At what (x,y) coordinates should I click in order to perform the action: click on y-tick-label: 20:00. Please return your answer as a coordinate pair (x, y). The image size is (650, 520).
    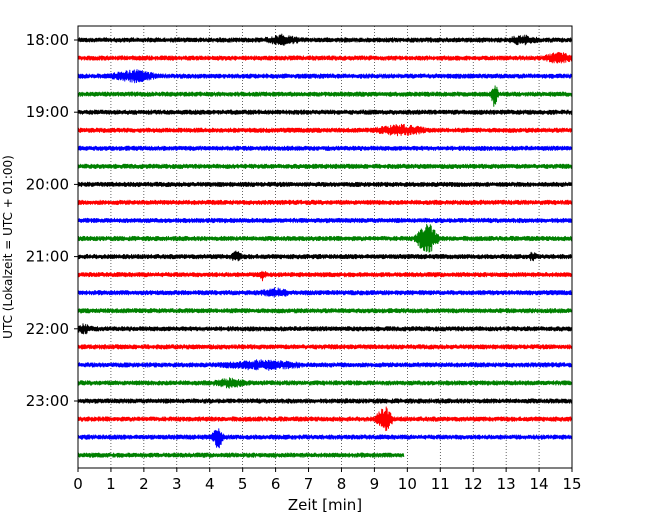
    Looking at the image, I should click on (47, 184).